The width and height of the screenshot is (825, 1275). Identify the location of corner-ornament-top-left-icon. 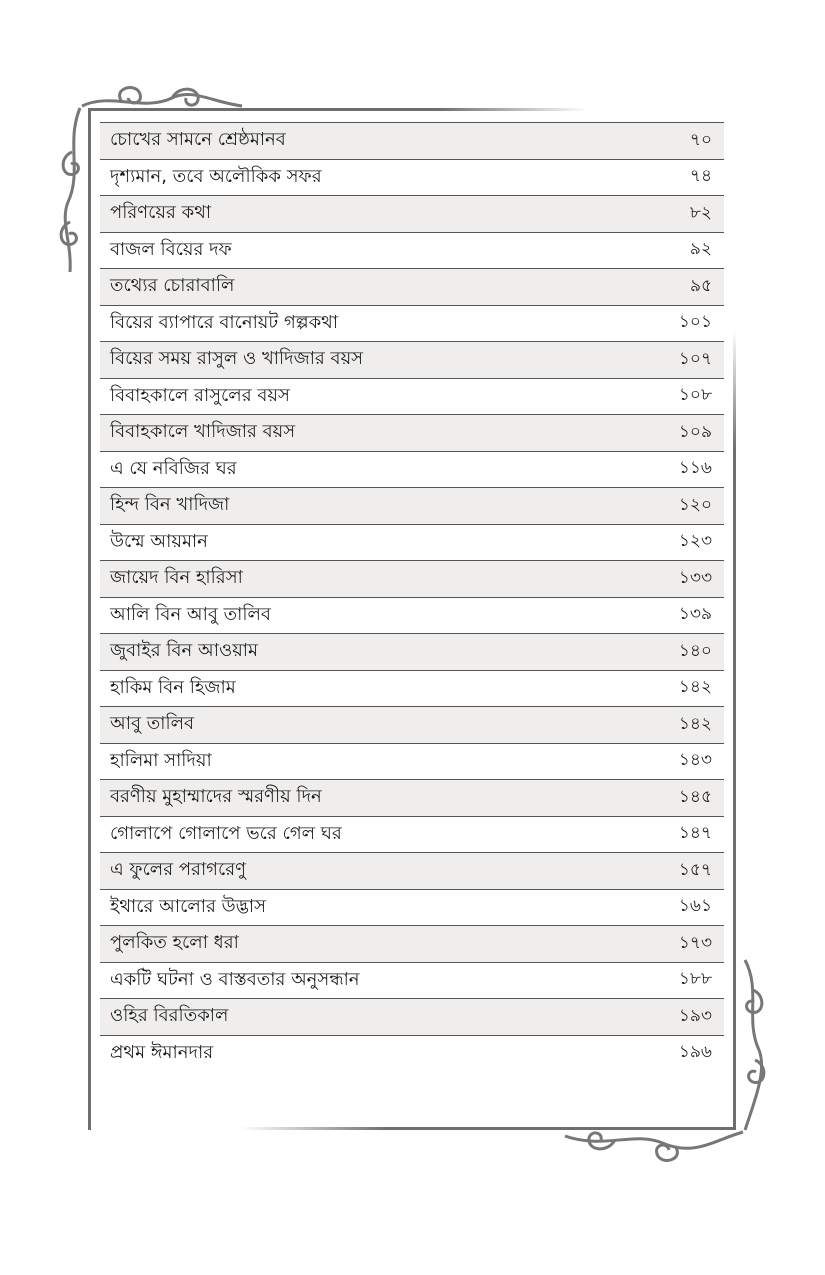
(151, 179).